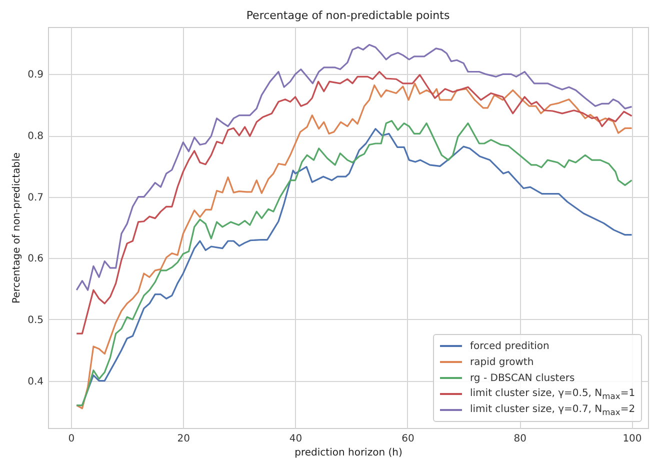  I want to click on legend-label: rapid growth, so click(502, 362).